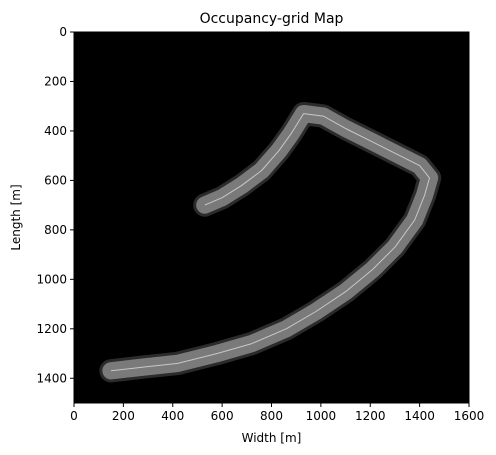 This screenshot has width=496, height=455. I want to click on y-axis-label: Length [m], so click(16, 217).